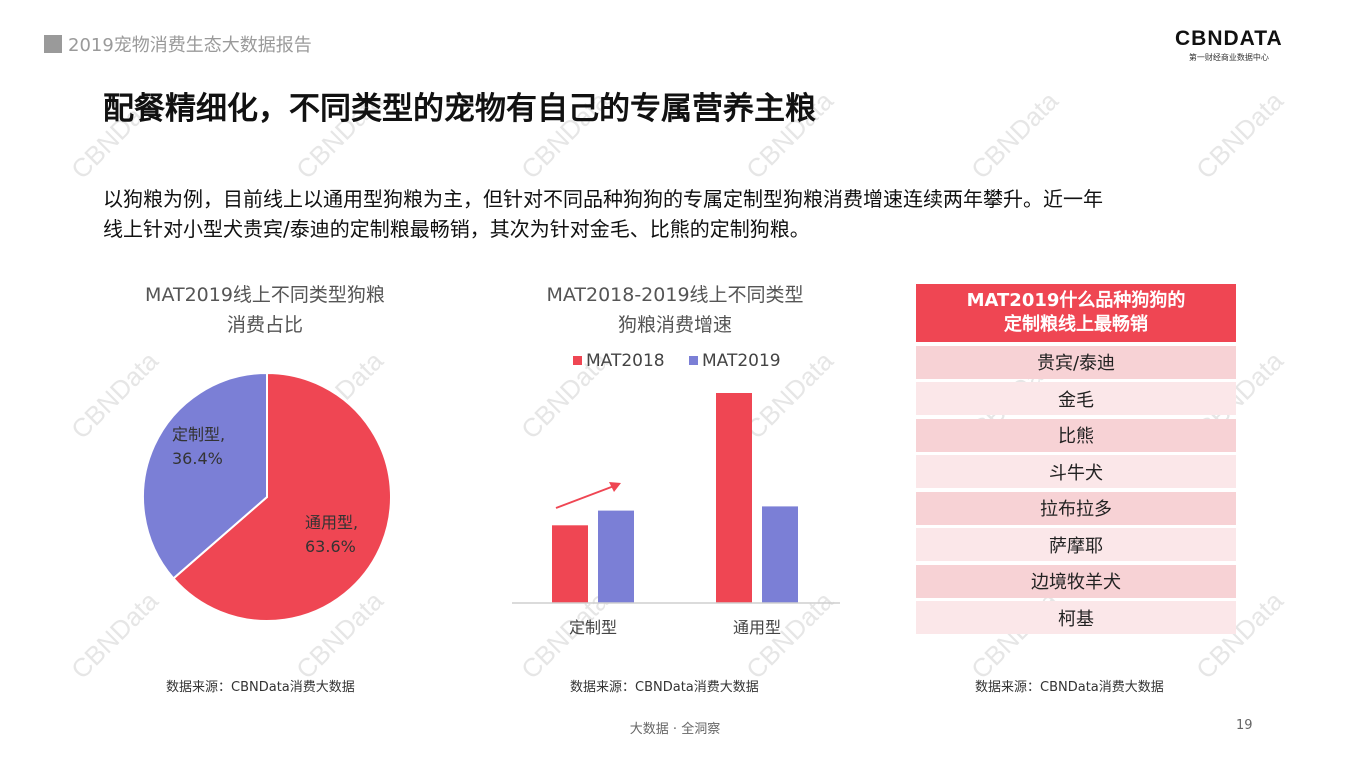 This screenshot has height=759, width=1350. Describe the element at coordinates (1076, 300) in the screenshot. I see `ranking-header-line-1: MAT2019什么品种狗狗的` at that location.